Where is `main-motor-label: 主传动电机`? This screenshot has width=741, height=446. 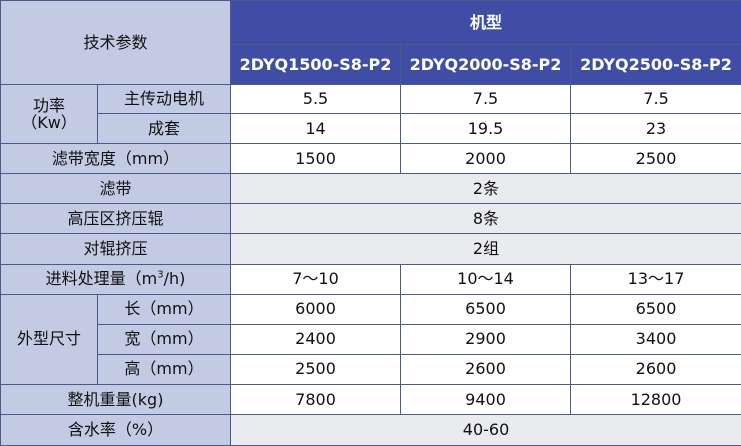
main-motor-label: 主传动电机 is located at coordinates (164, 99).